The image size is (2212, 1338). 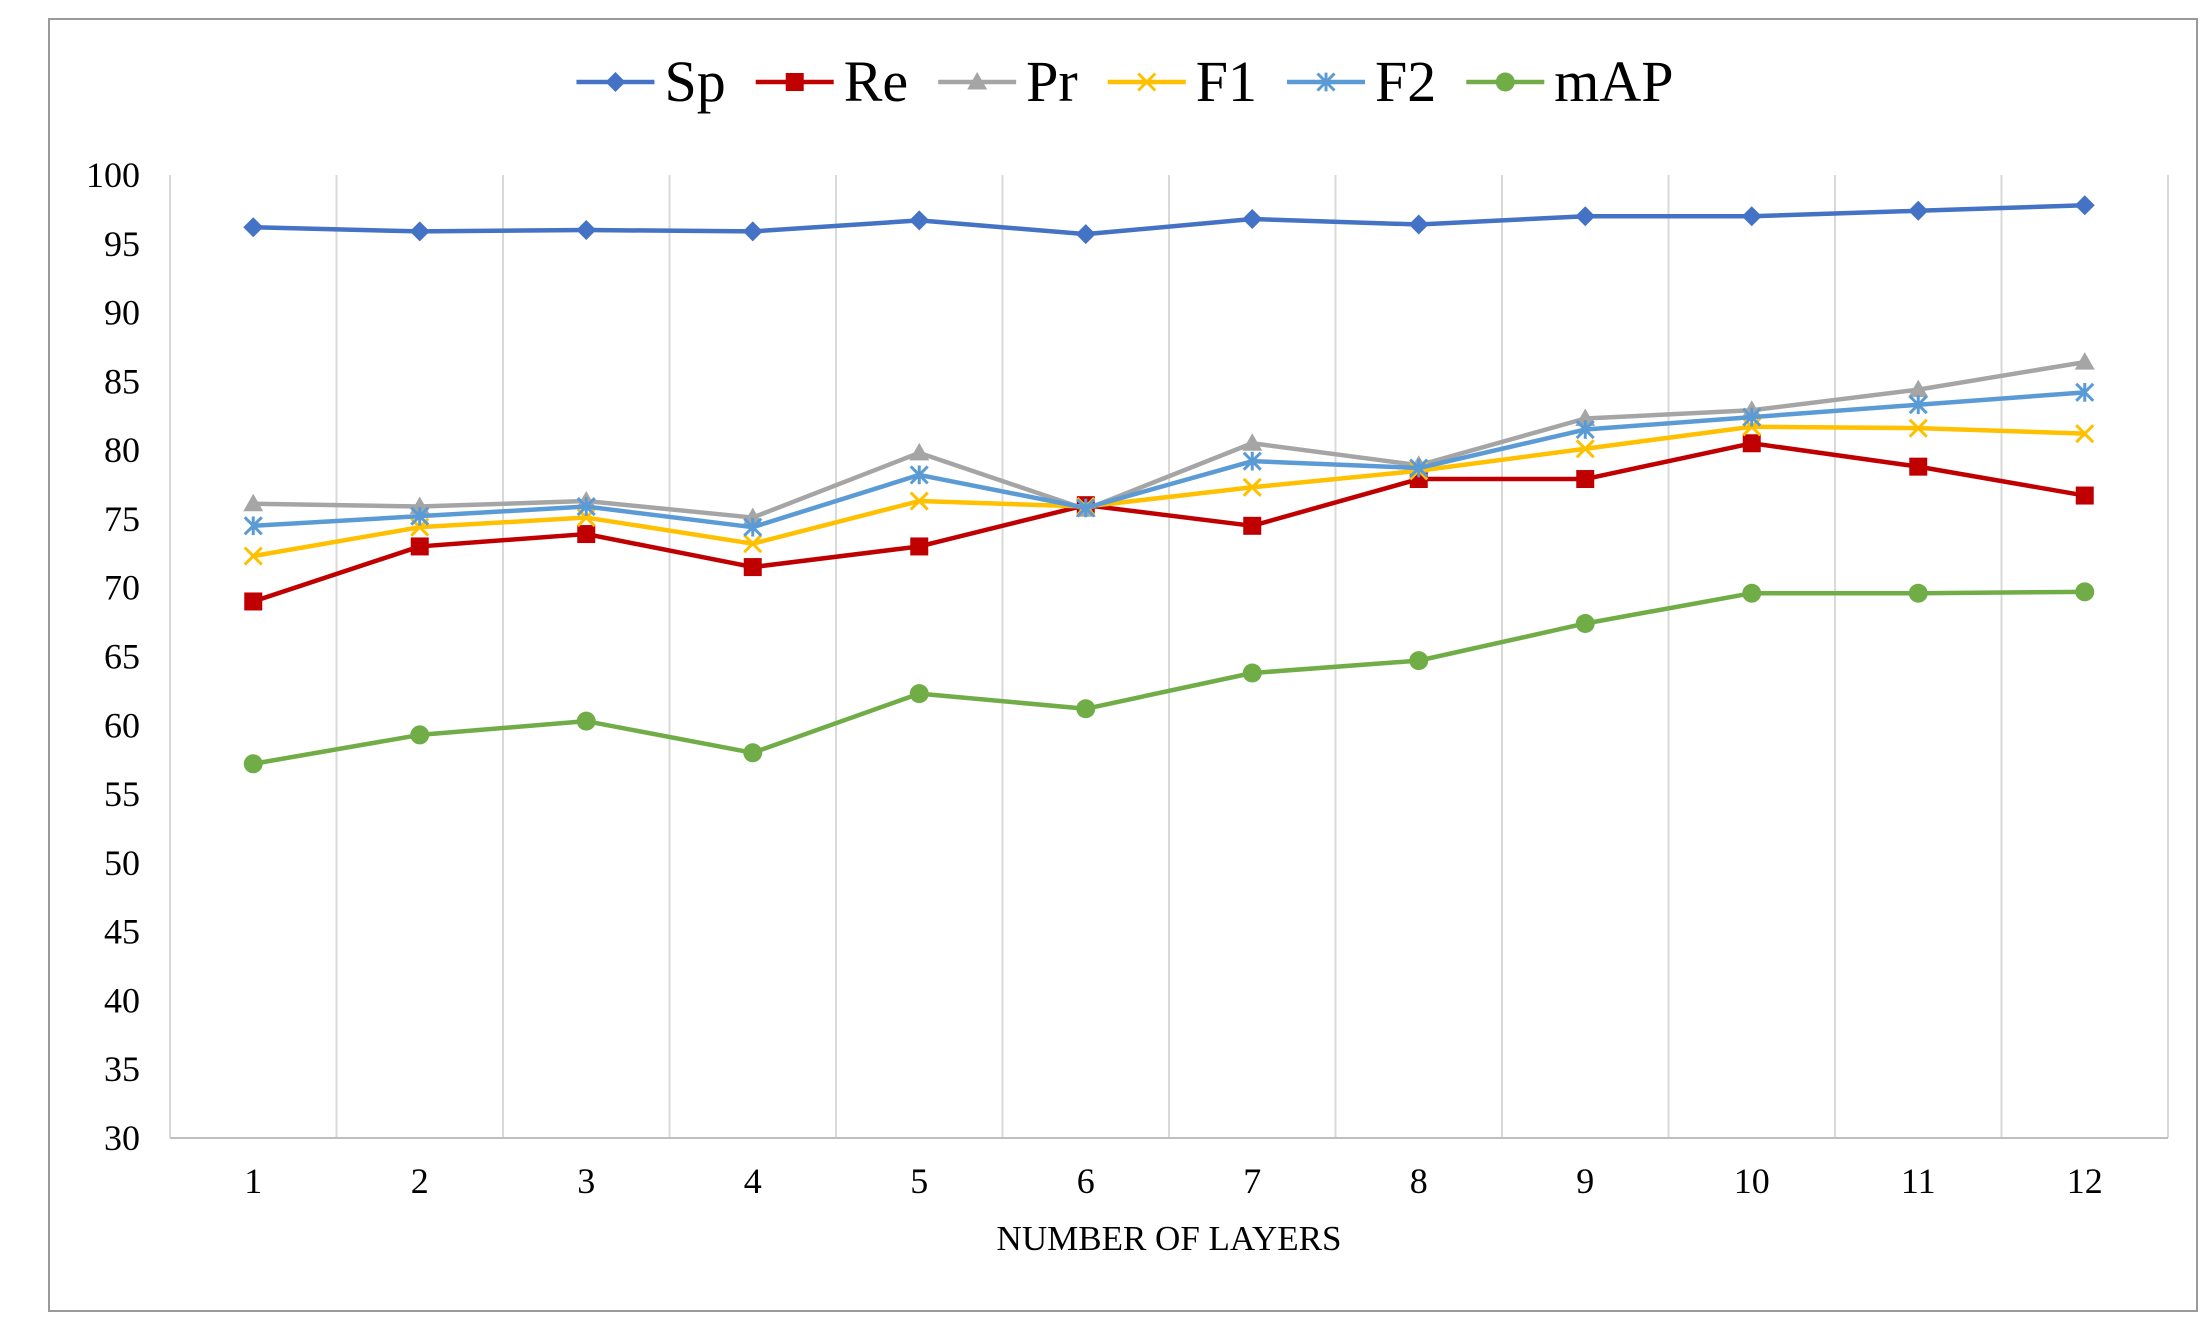 What do you see at coordinates (420, 1181) in the screenshot?
I see `x-tick-label: 2` at bounding box center [420, 1181].